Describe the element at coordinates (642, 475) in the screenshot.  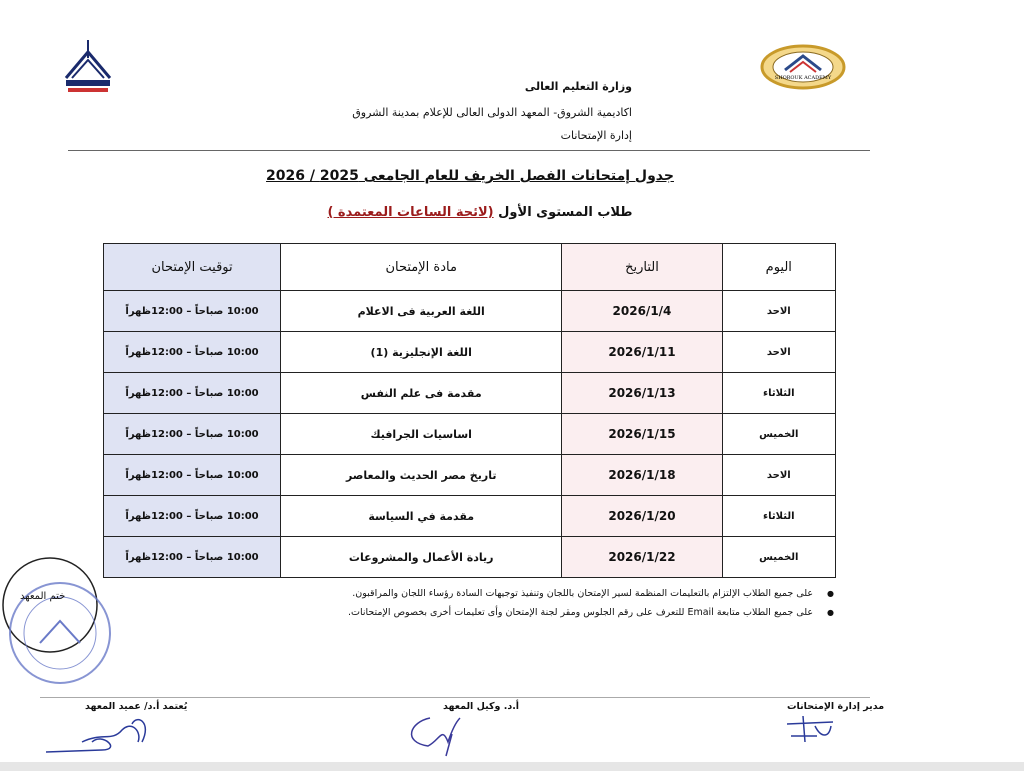
I see `date-cell: 2026/1/18` at that location.